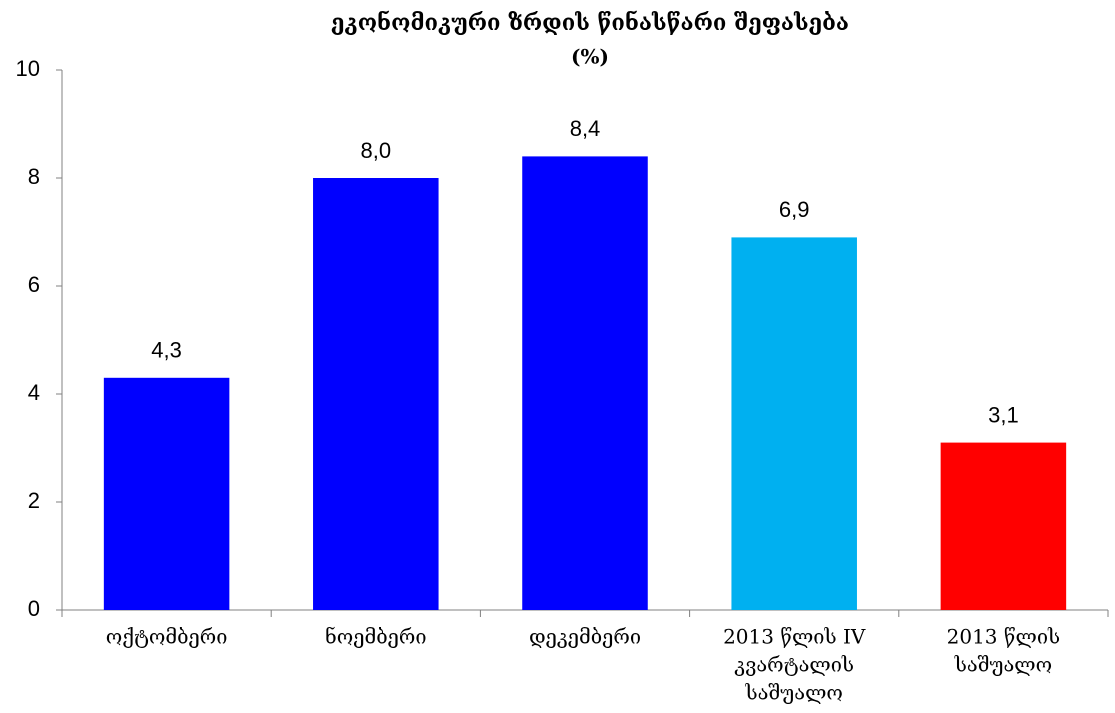 This screenshot has height=713, width=1115. I want to click on x-tick-label: კვარტალის, so click(794, 665).